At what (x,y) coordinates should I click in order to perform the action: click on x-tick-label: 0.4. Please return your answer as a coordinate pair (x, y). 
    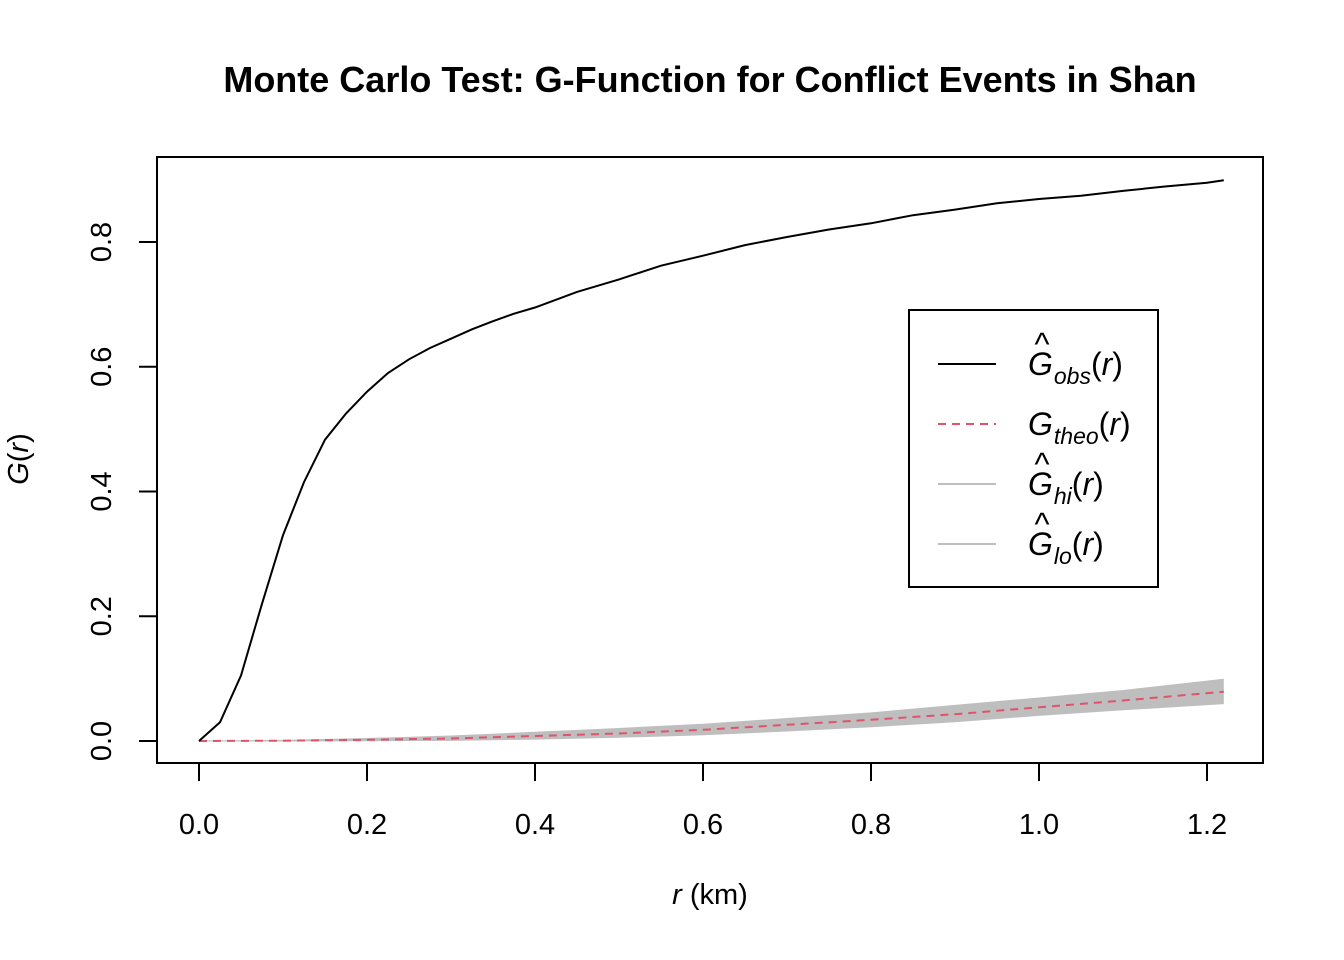
    Looking at the image, I should click on (535, 825).